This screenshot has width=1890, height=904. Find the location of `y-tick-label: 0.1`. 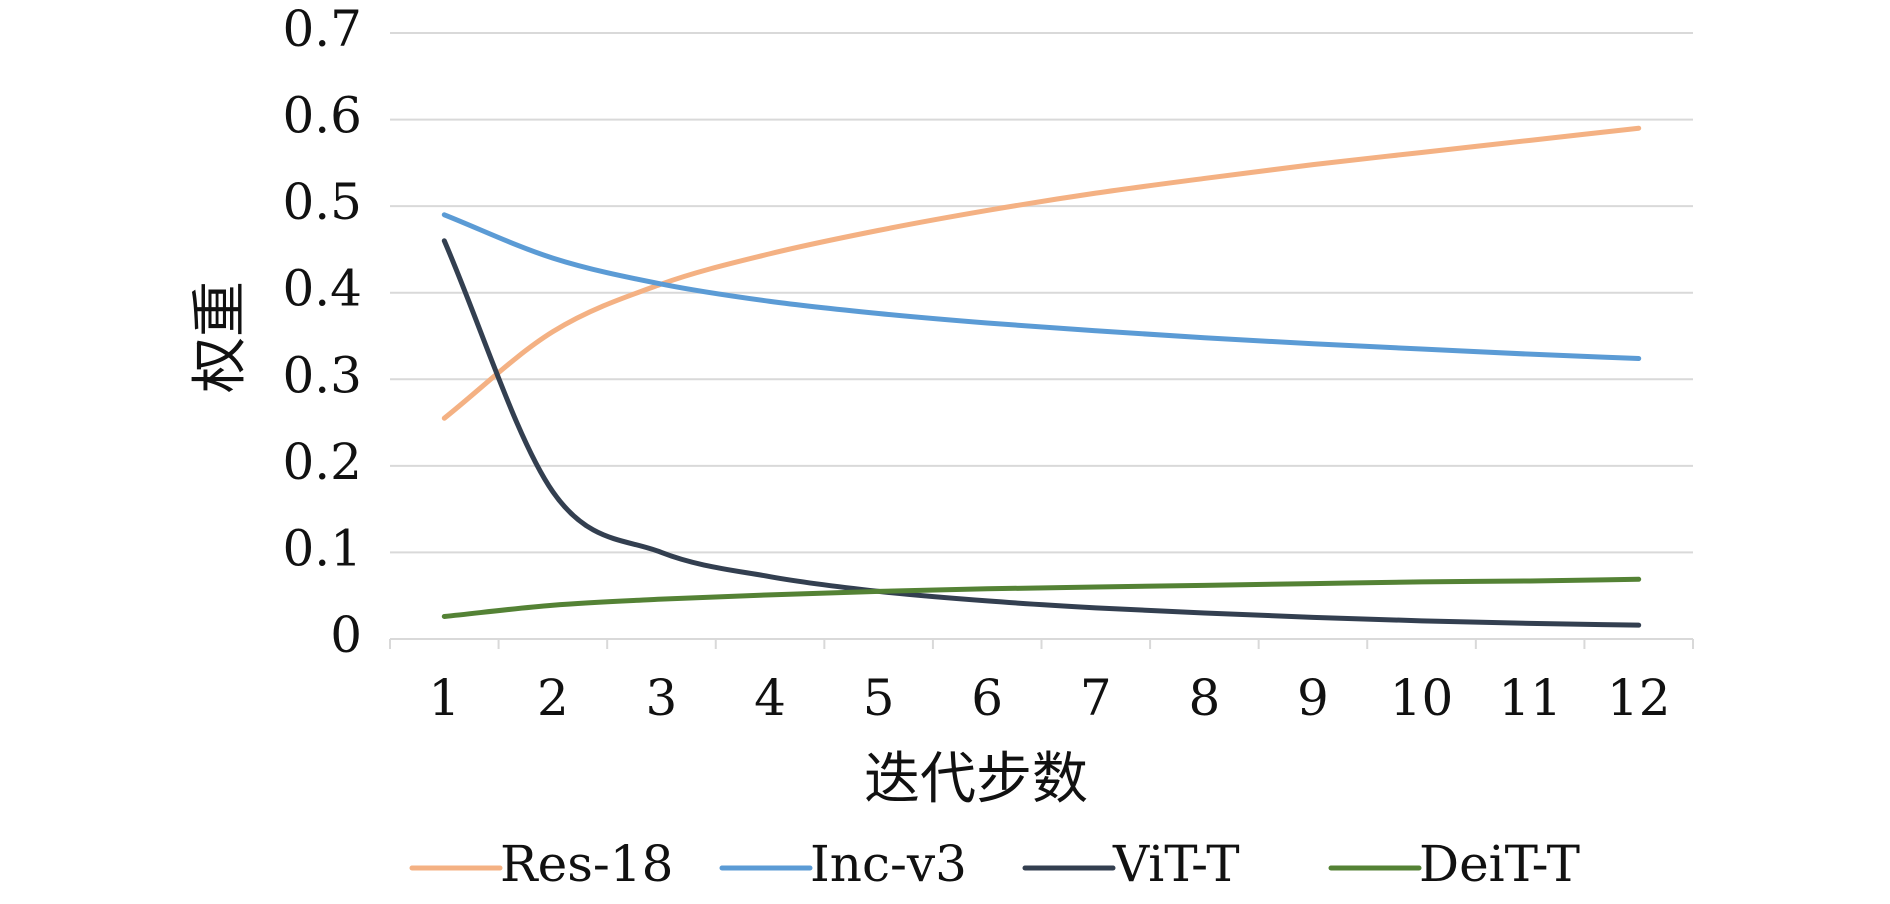

y-tick-label: 0.1 is located at coordinates (322, 548).